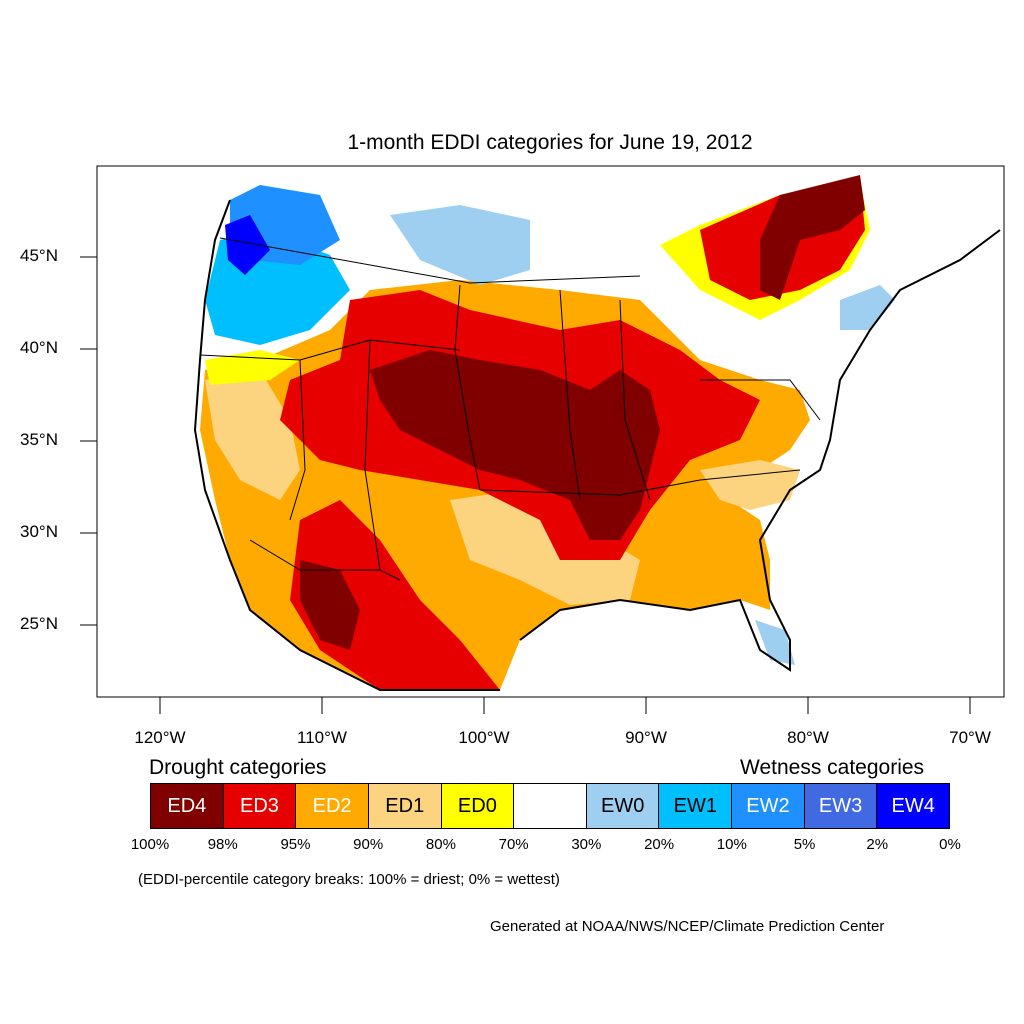  Describe the element at coordinates (513, 844) in the screenshot. I see `break-label: 70%` at that location.